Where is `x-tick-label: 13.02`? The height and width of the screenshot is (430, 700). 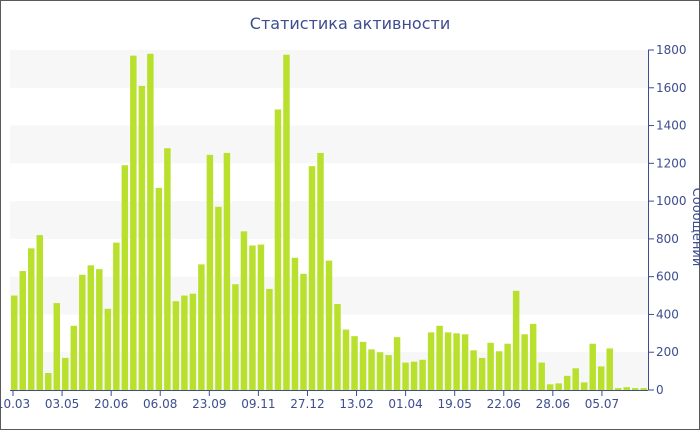 x-tick-label: 13.02 is located at coordinates (356, 404).